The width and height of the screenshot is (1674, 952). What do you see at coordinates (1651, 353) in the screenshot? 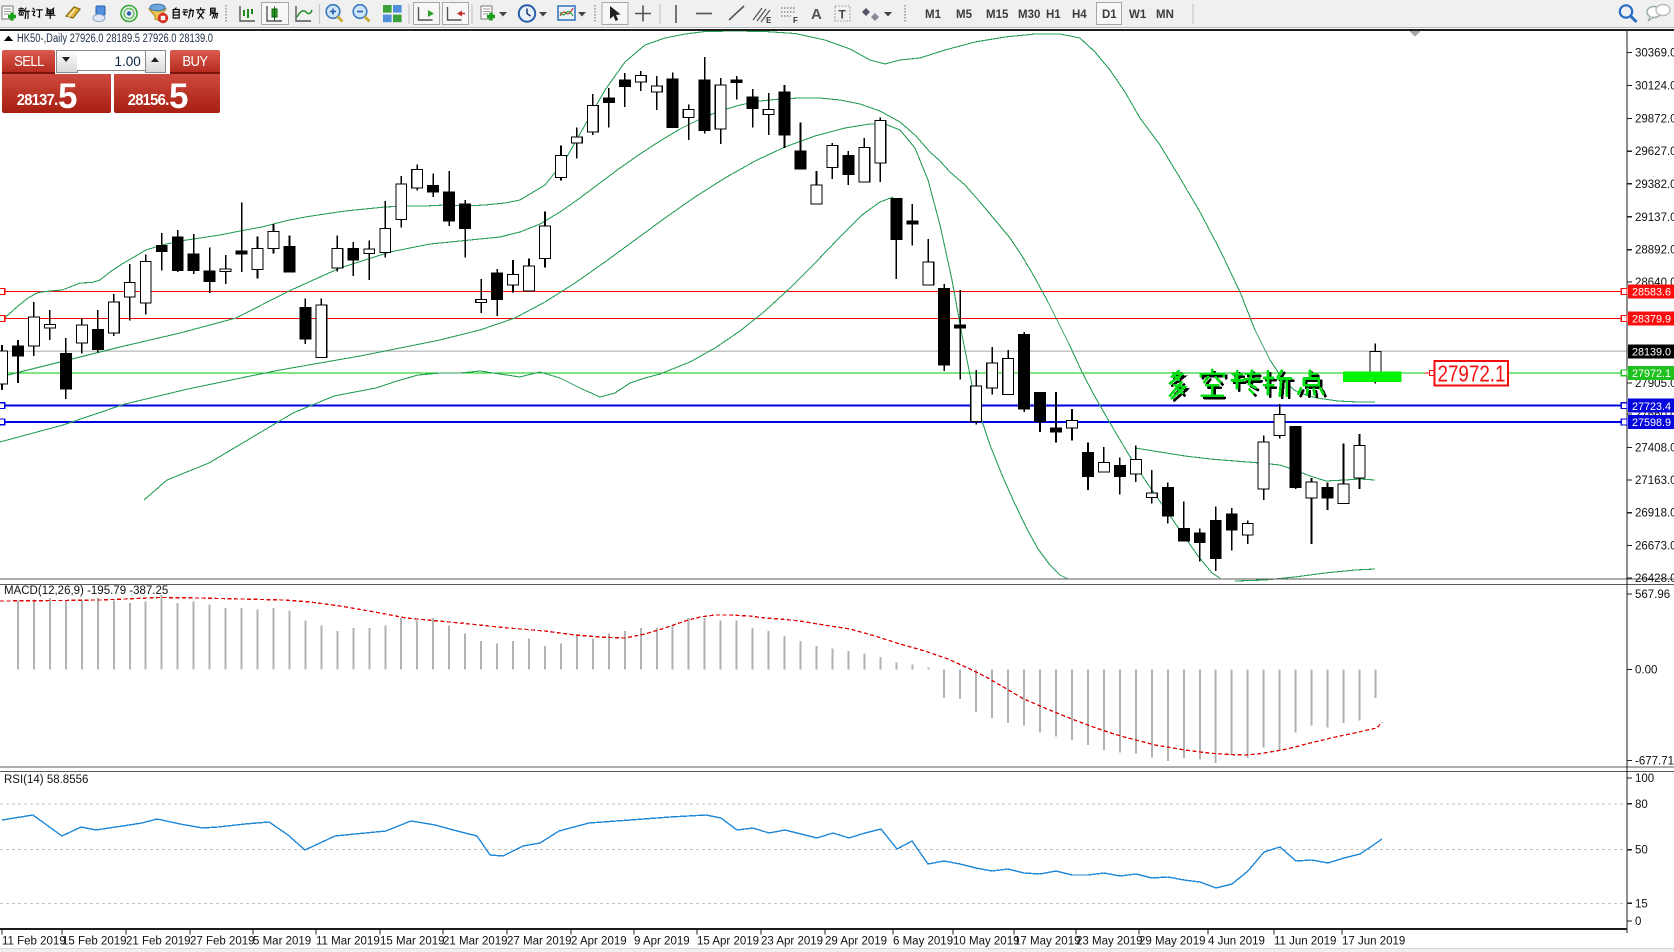
I see `svg-text: 28139.0` at bounding box center [1651, 353].